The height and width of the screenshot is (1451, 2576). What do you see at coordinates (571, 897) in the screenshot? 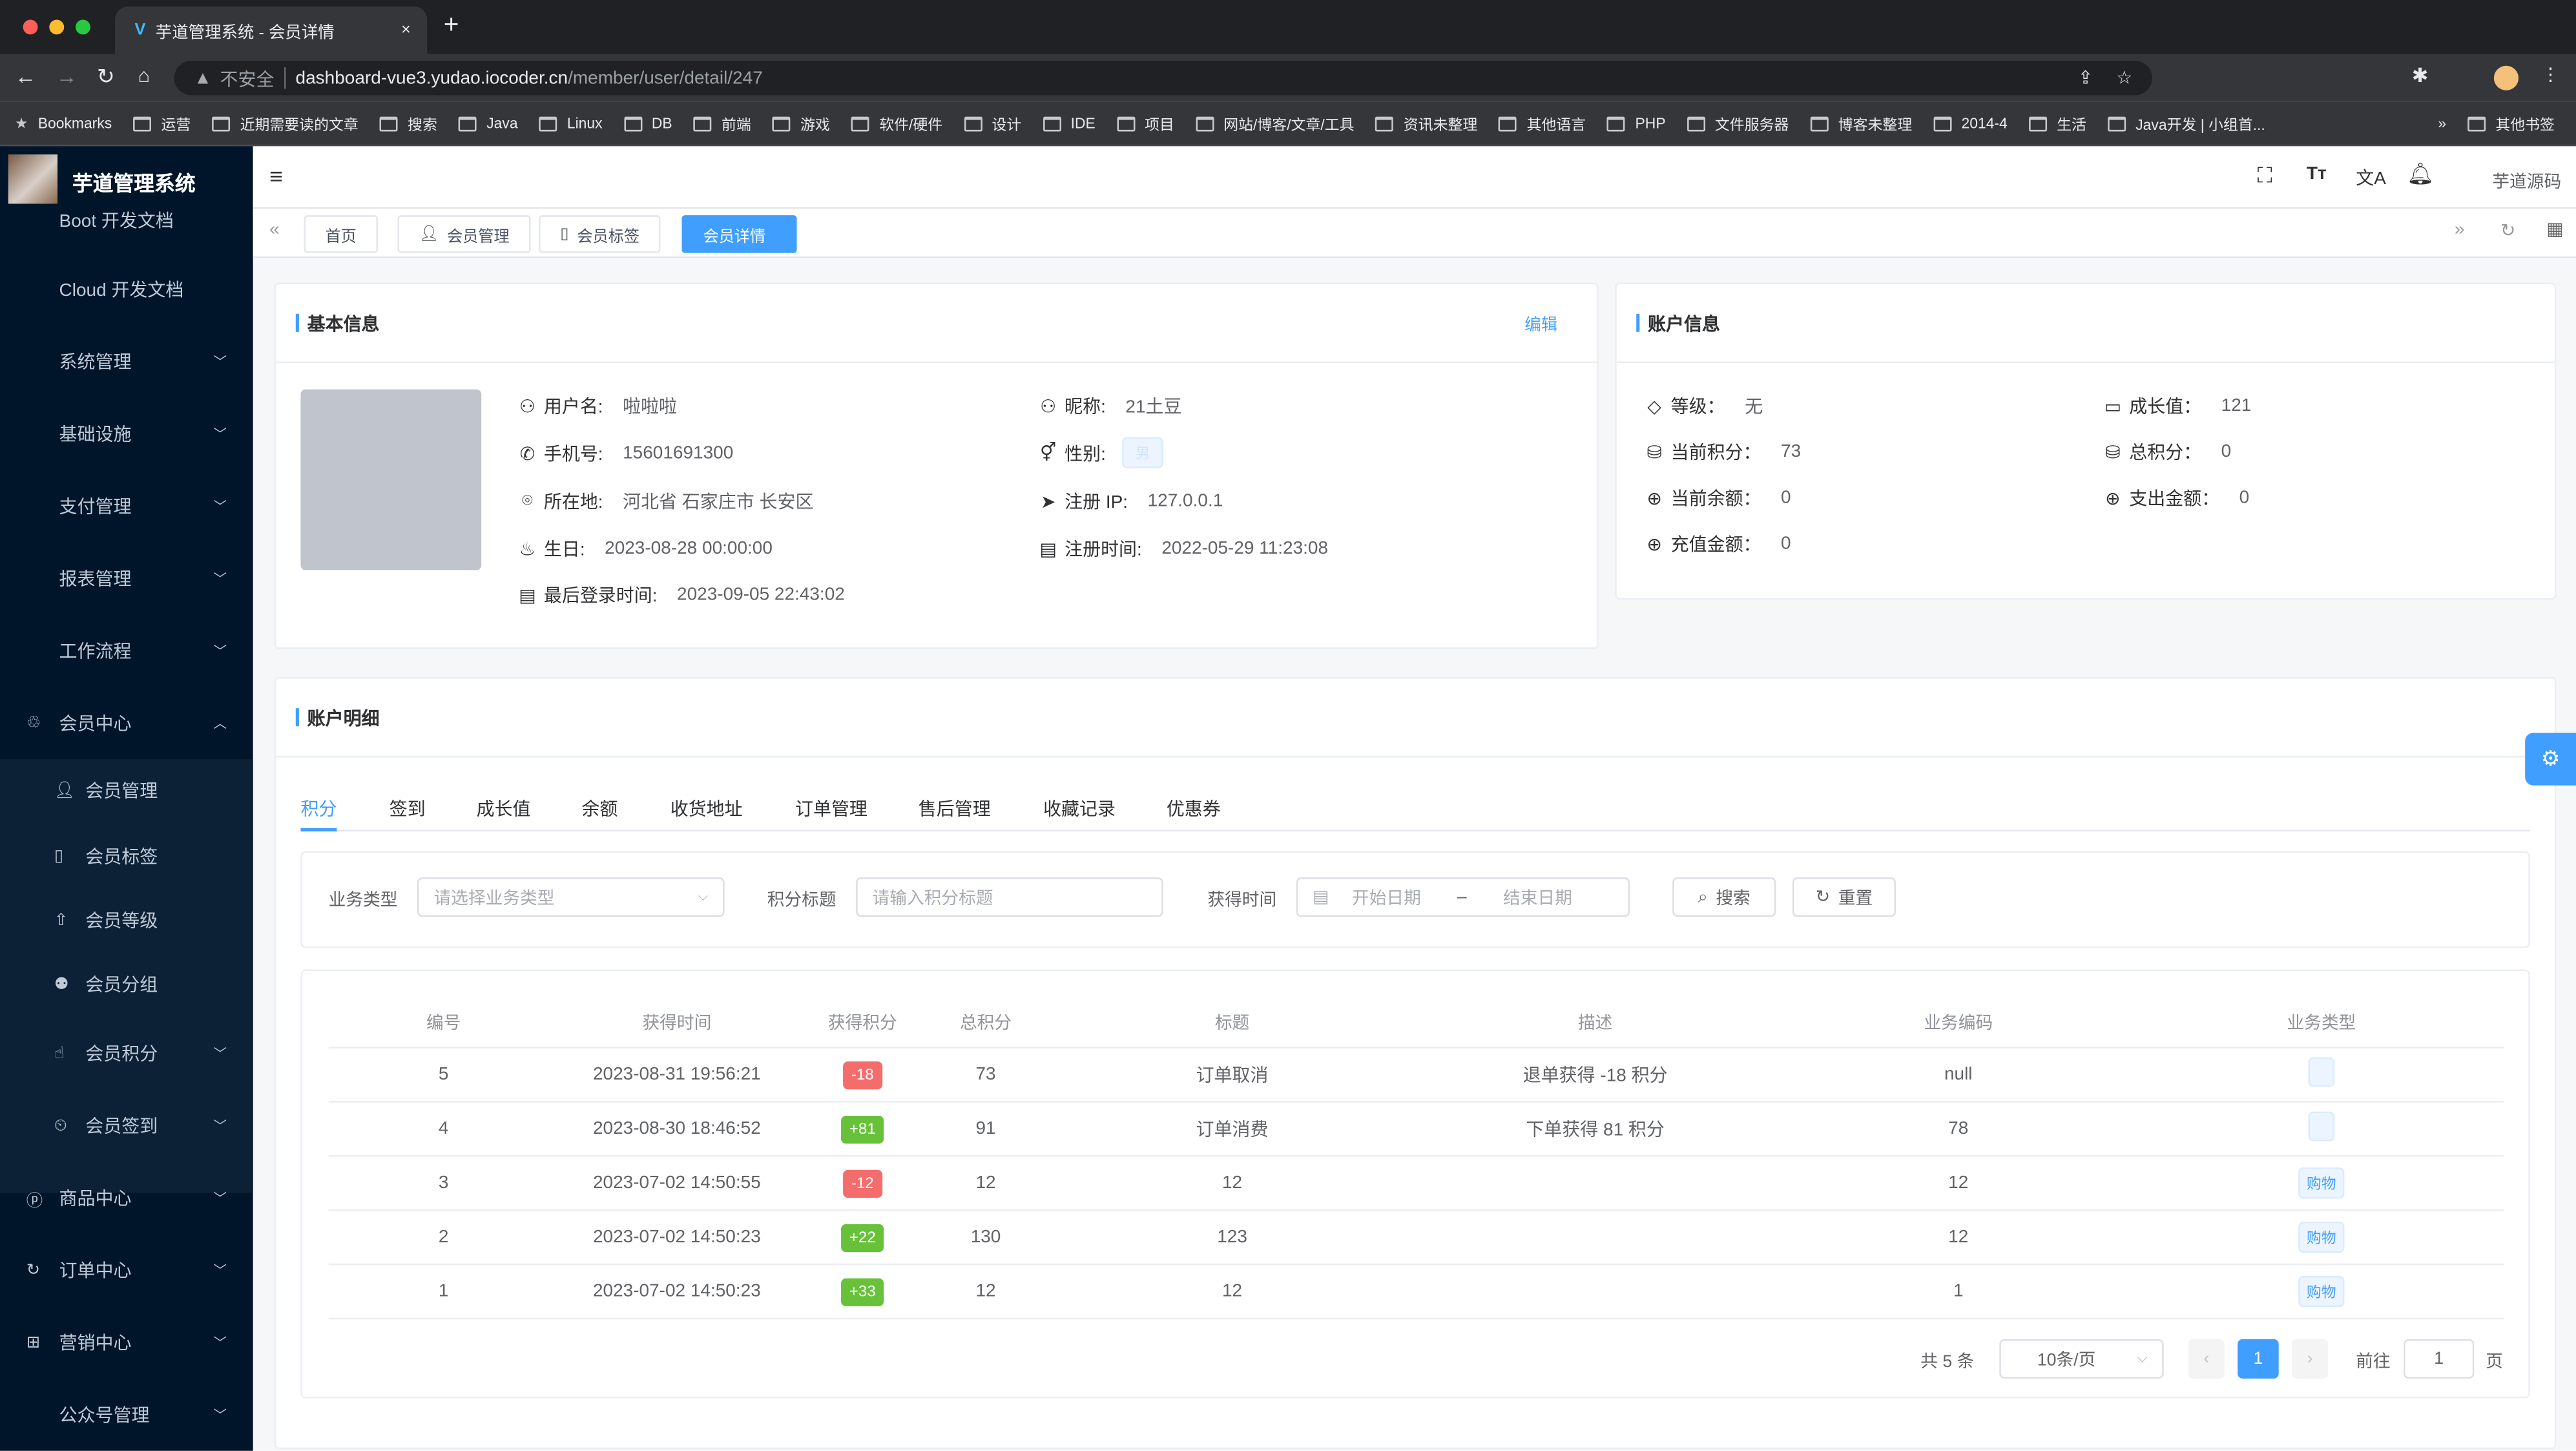
I see `biz-type-select: 请选择业务类型 ⌵` at bounding box center [571, 897].